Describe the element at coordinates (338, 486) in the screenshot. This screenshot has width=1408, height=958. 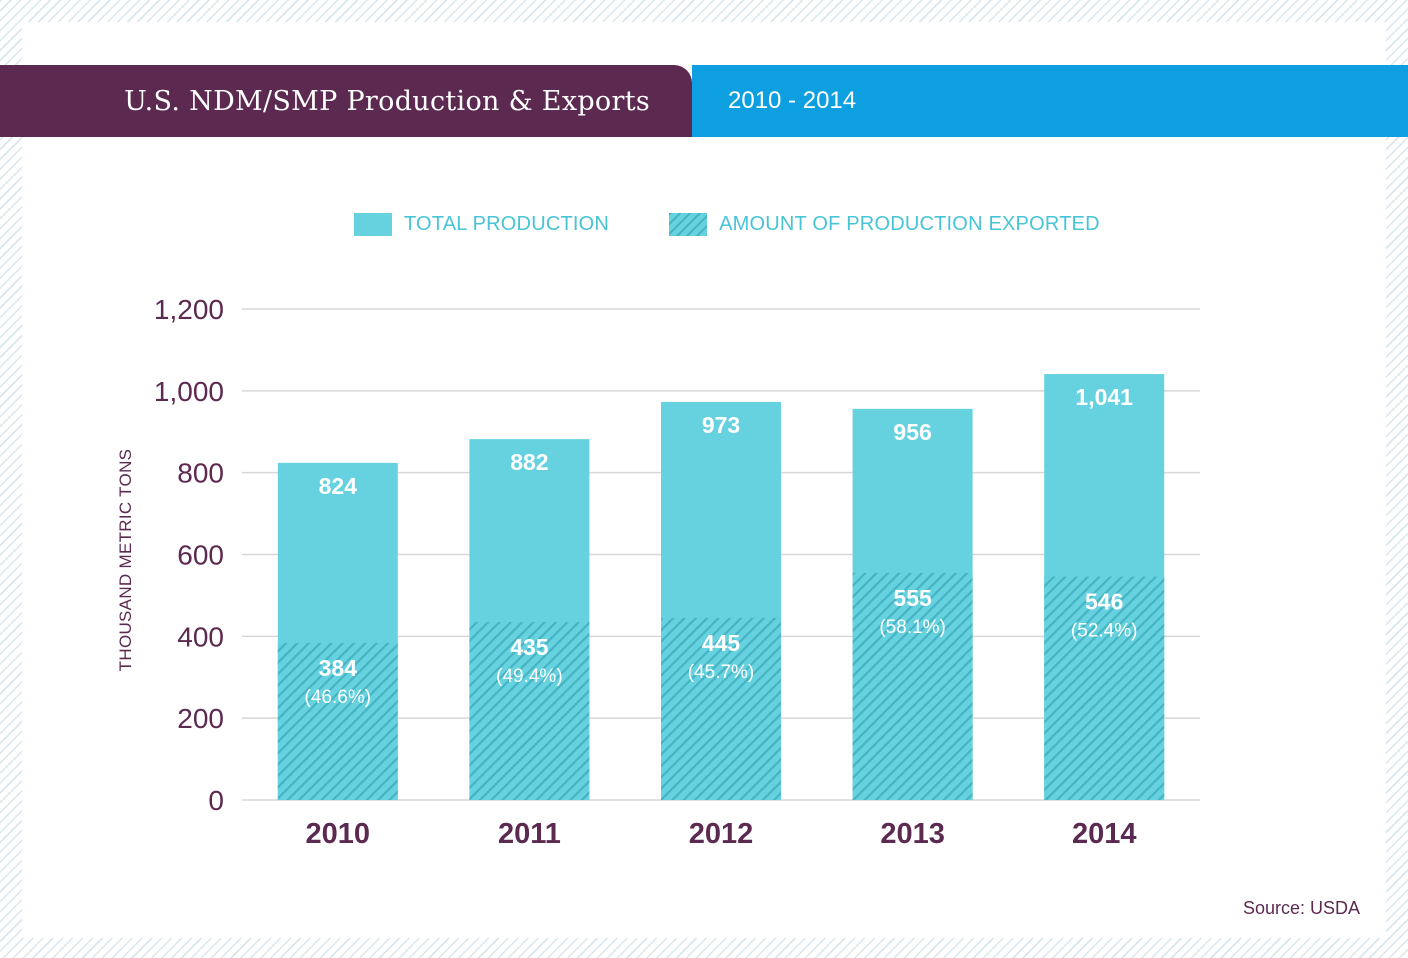
I see `data-label-total: 824` at that location.